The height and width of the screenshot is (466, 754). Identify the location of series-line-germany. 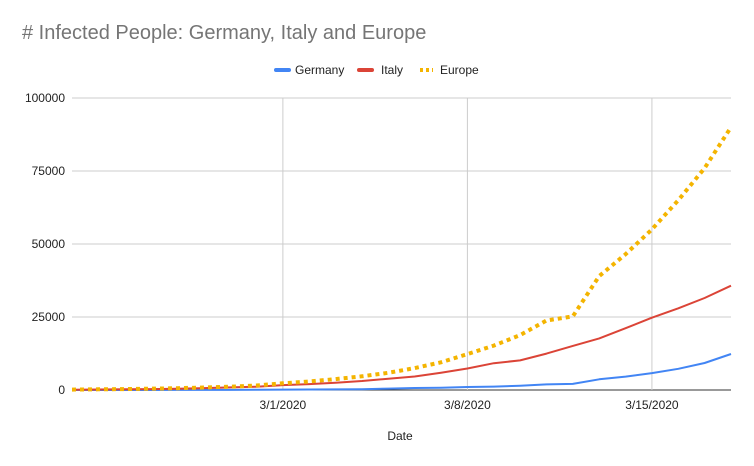
(402, 372).